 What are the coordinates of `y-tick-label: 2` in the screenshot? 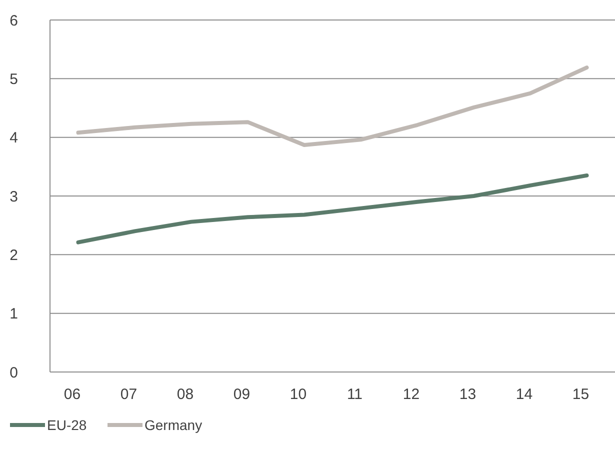 It's located at (14, 255).